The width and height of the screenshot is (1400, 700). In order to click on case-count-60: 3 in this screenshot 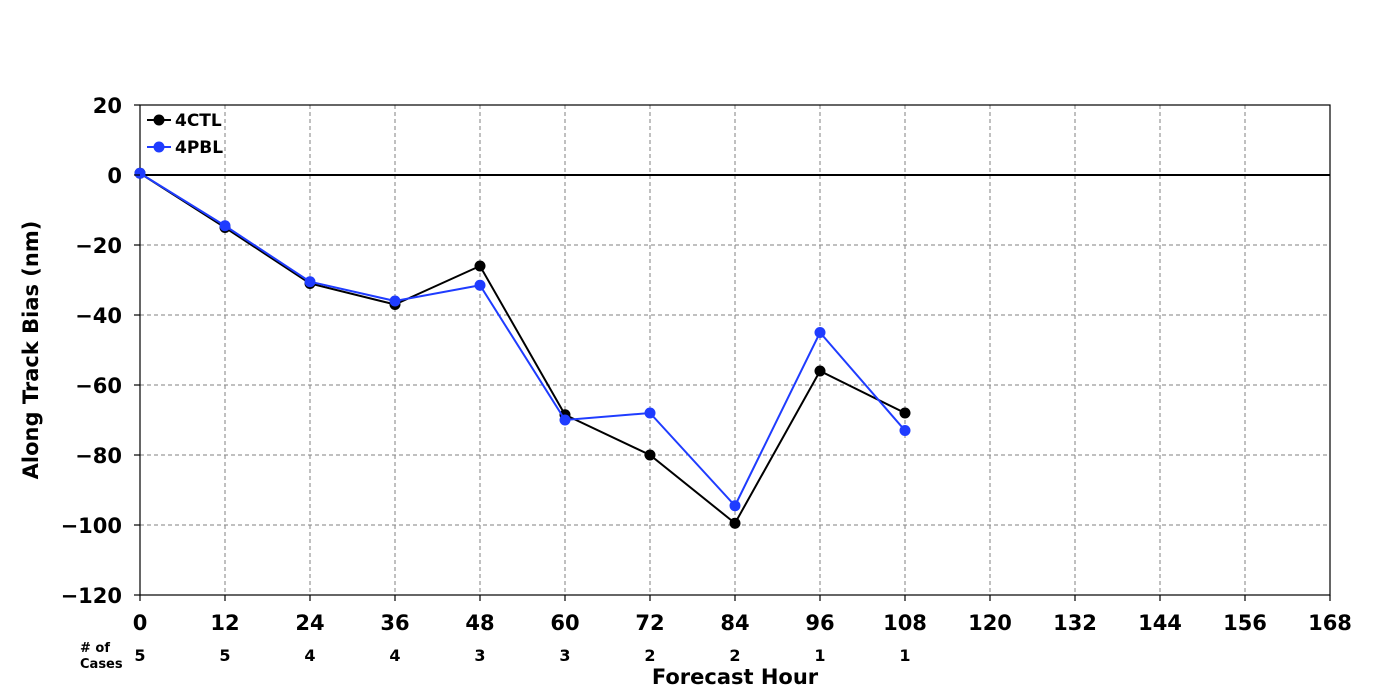, I will do `click(564, 655)`.